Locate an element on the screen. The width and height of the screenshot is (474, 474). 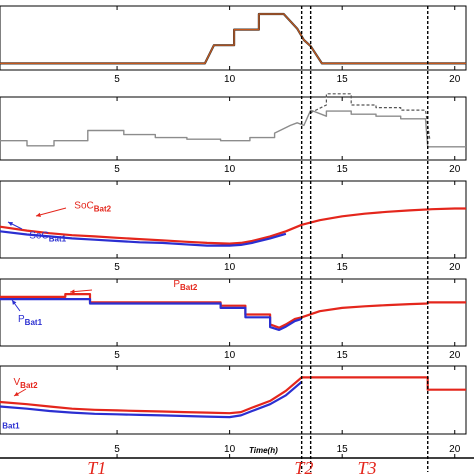
time-axis-title: Time(h) is located at coordinates (263, 450).